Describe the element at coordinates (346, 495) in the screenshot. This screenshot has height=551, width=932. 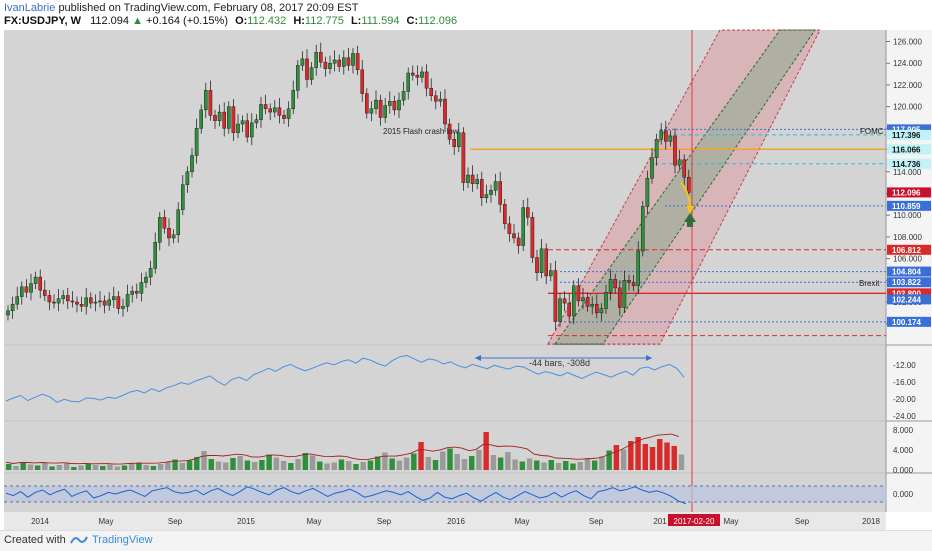
I see `oscillator-series` at that location.